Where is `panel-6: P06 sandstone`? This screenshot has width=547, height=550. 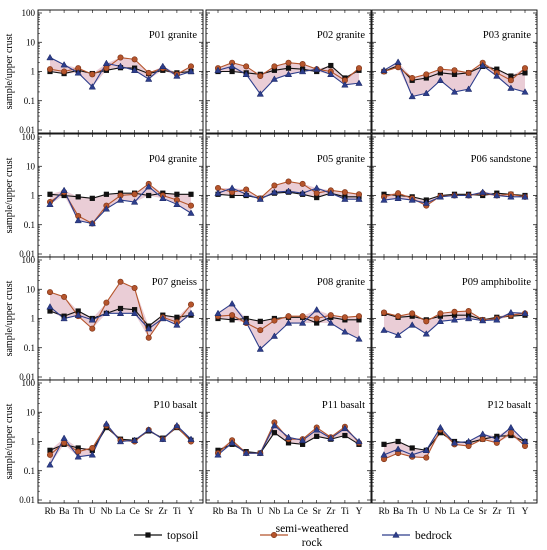
panel-6: P06 sandstone is located at coordinates (454, 195).